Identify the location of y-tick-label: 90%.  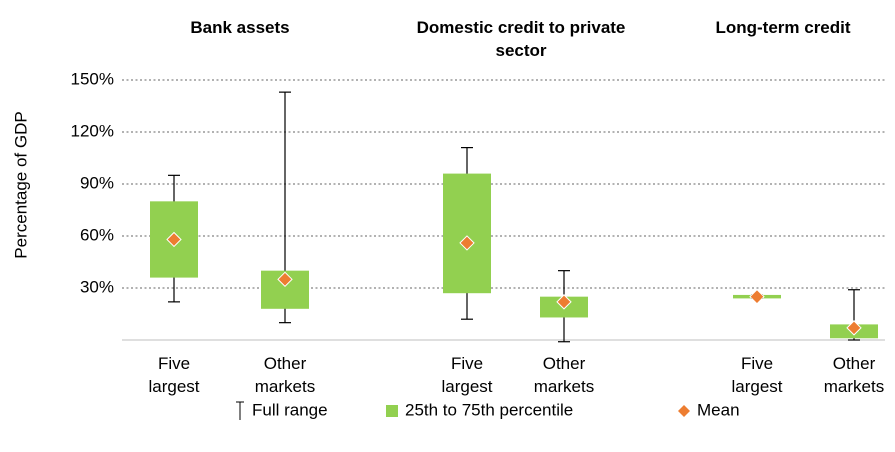
(97, 182).